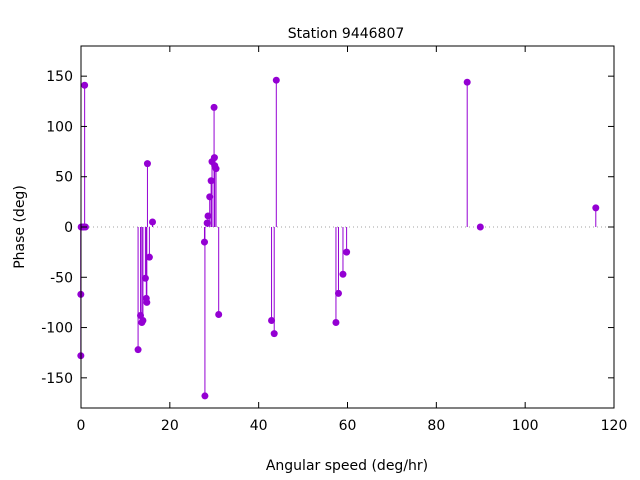 This screenshot has height=480, width=640. Describe the element at coordinates (259, 426) in the screenshot. I see `x-tick-label: 40` at that location.